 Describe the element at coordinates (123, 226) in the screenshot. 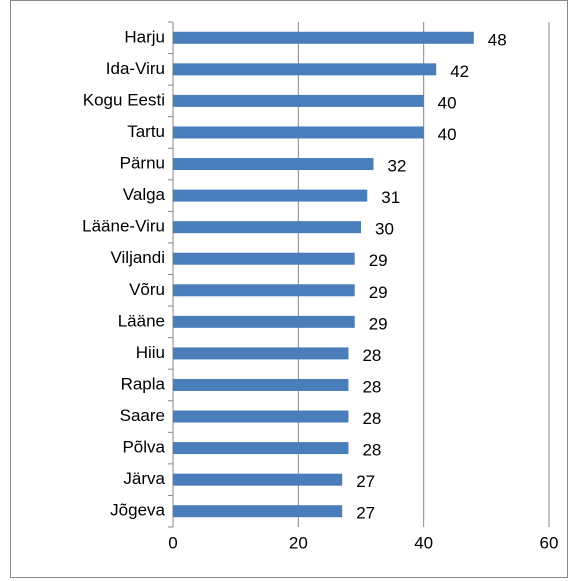

I see `y-tick-label: Lääne-Viru` at that location.